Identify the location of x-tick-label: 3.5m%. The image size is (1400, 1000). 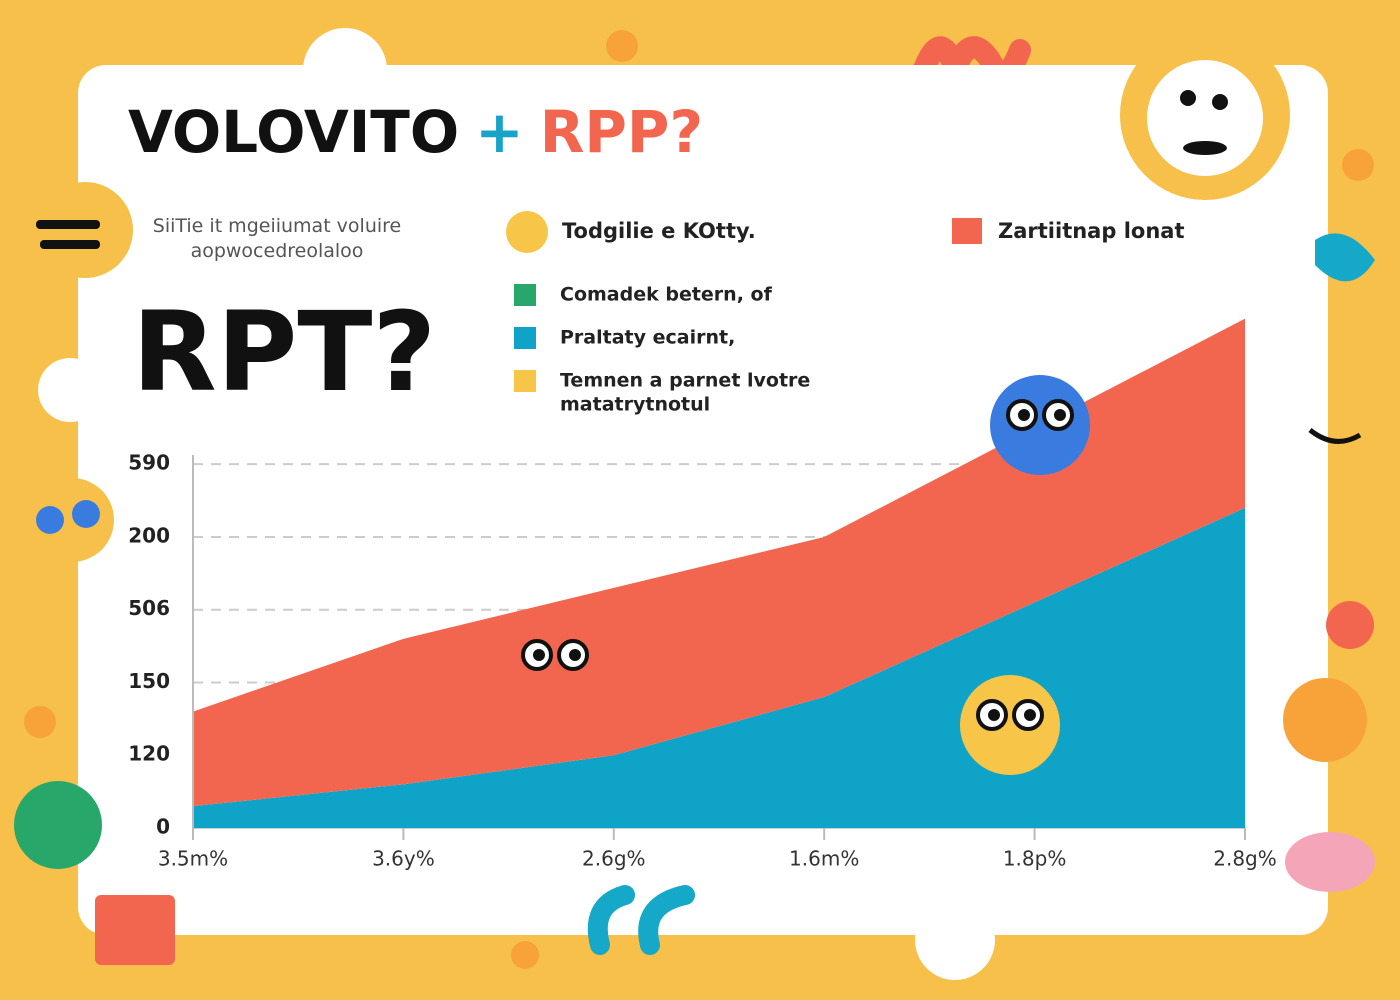
(193, 859).